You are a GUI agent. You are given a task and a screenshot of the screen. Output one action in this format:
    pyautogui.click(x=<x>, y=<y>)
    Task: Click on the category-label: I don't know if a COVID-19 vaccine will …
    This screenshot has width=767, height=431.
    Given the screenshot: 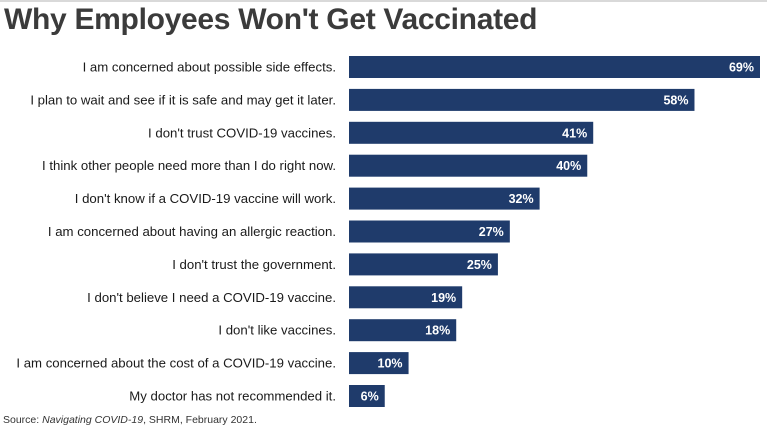 What is the action you would take?
    pyautogui.click(x=205, y=198)
    